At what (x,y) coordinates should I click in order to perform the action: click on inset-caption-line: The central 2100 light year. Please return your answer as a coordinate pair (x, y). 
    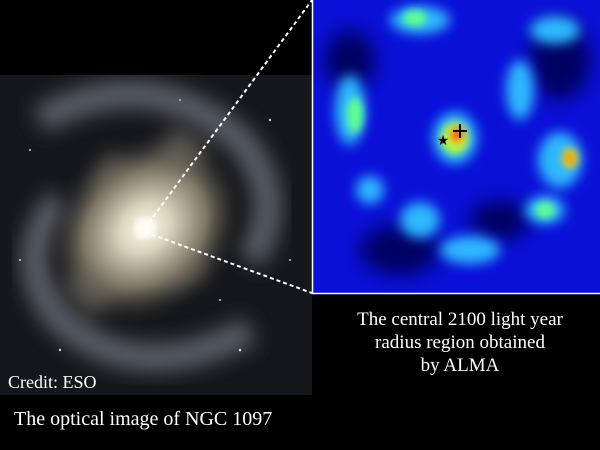
    Looking at the image, I should click on (460, 319).